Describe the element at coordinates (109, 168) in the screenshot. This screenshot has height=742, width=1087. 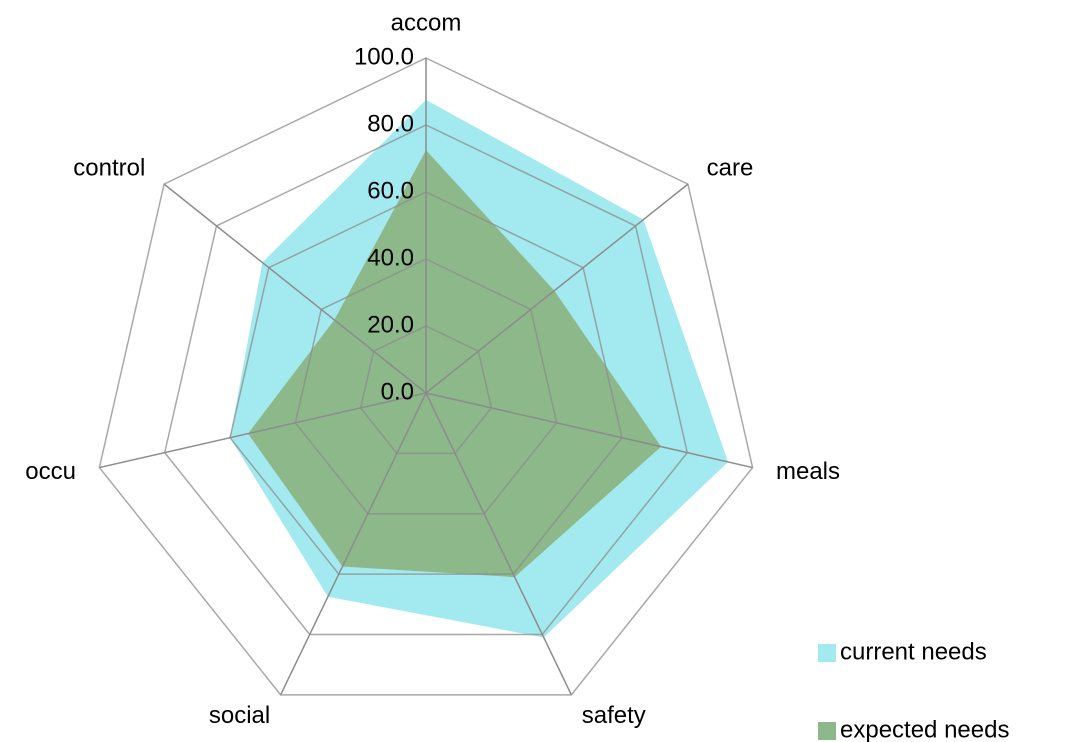
I see `axis-label: control` at that location.